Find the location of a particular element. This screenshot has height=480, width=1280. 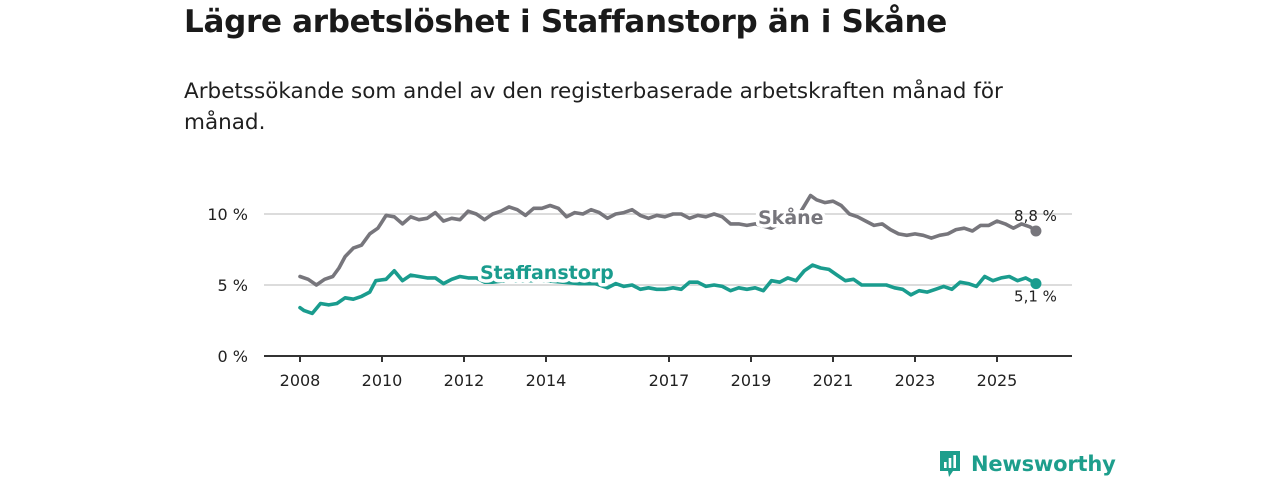

staffanstorp-end-label: 5,1 % is located at coordinates (1035, 297).